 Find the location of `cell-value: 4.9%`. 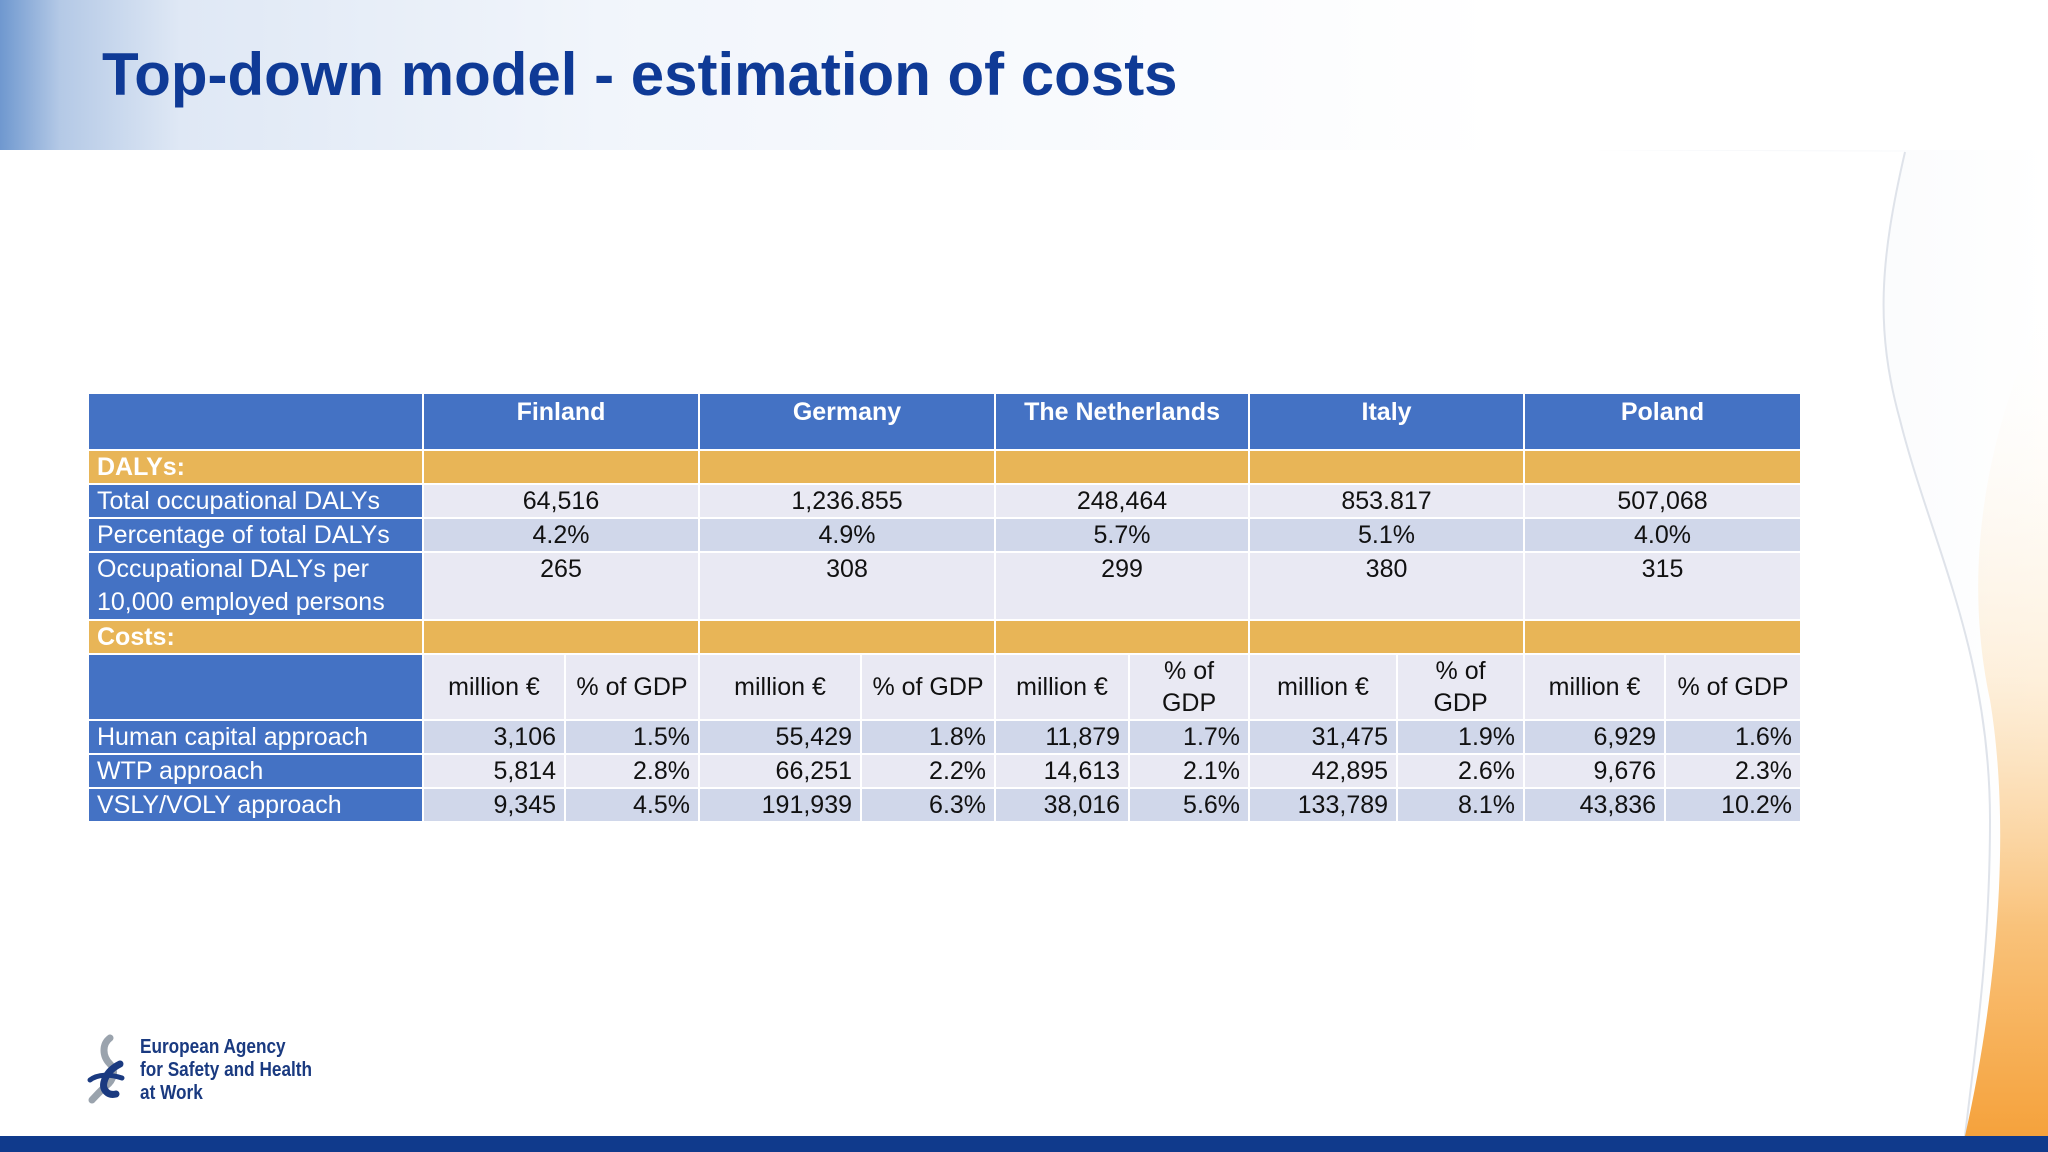

cell-value: 4.9% is located at coordinates (847, 535).